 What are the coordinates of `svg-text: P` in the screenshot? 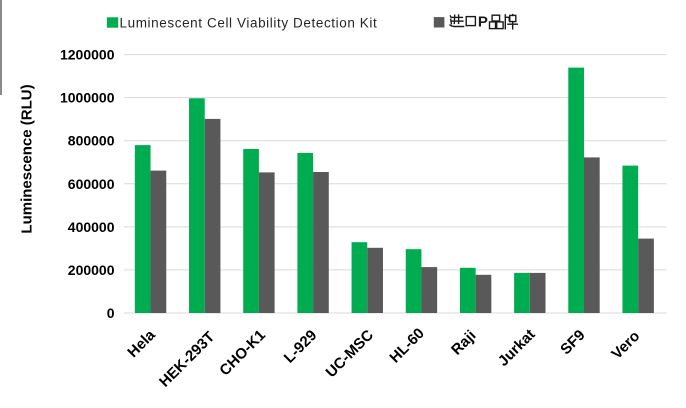 It's located at (483, 21).